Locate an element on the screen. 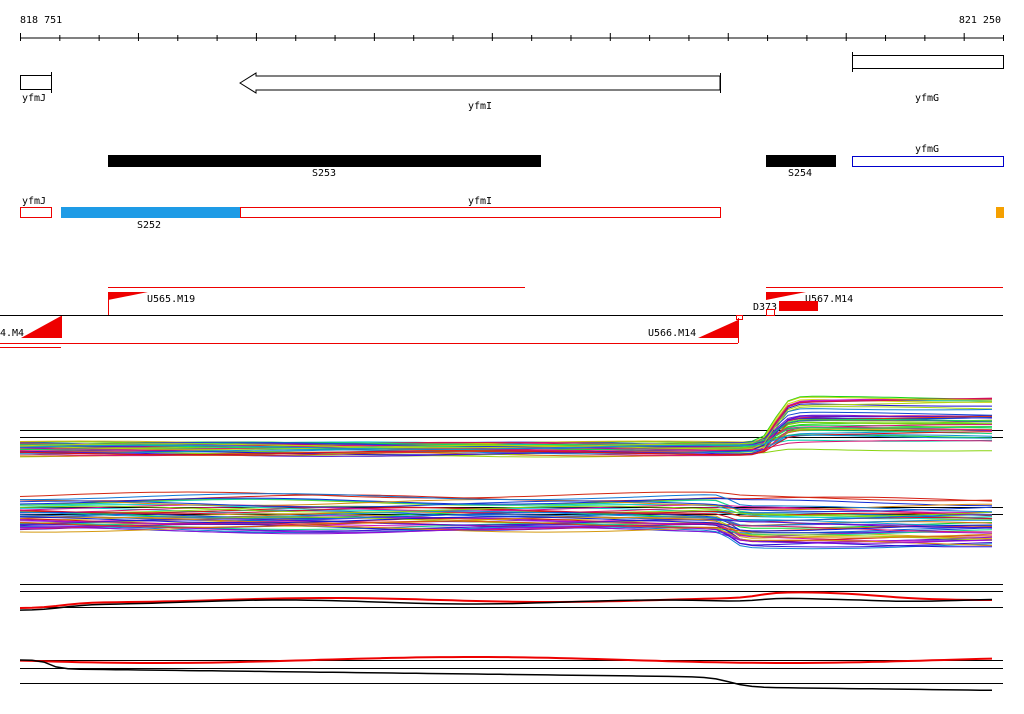 The image size is (1024, 714). gene-label: yfmI is located at coordinates (480, 106).